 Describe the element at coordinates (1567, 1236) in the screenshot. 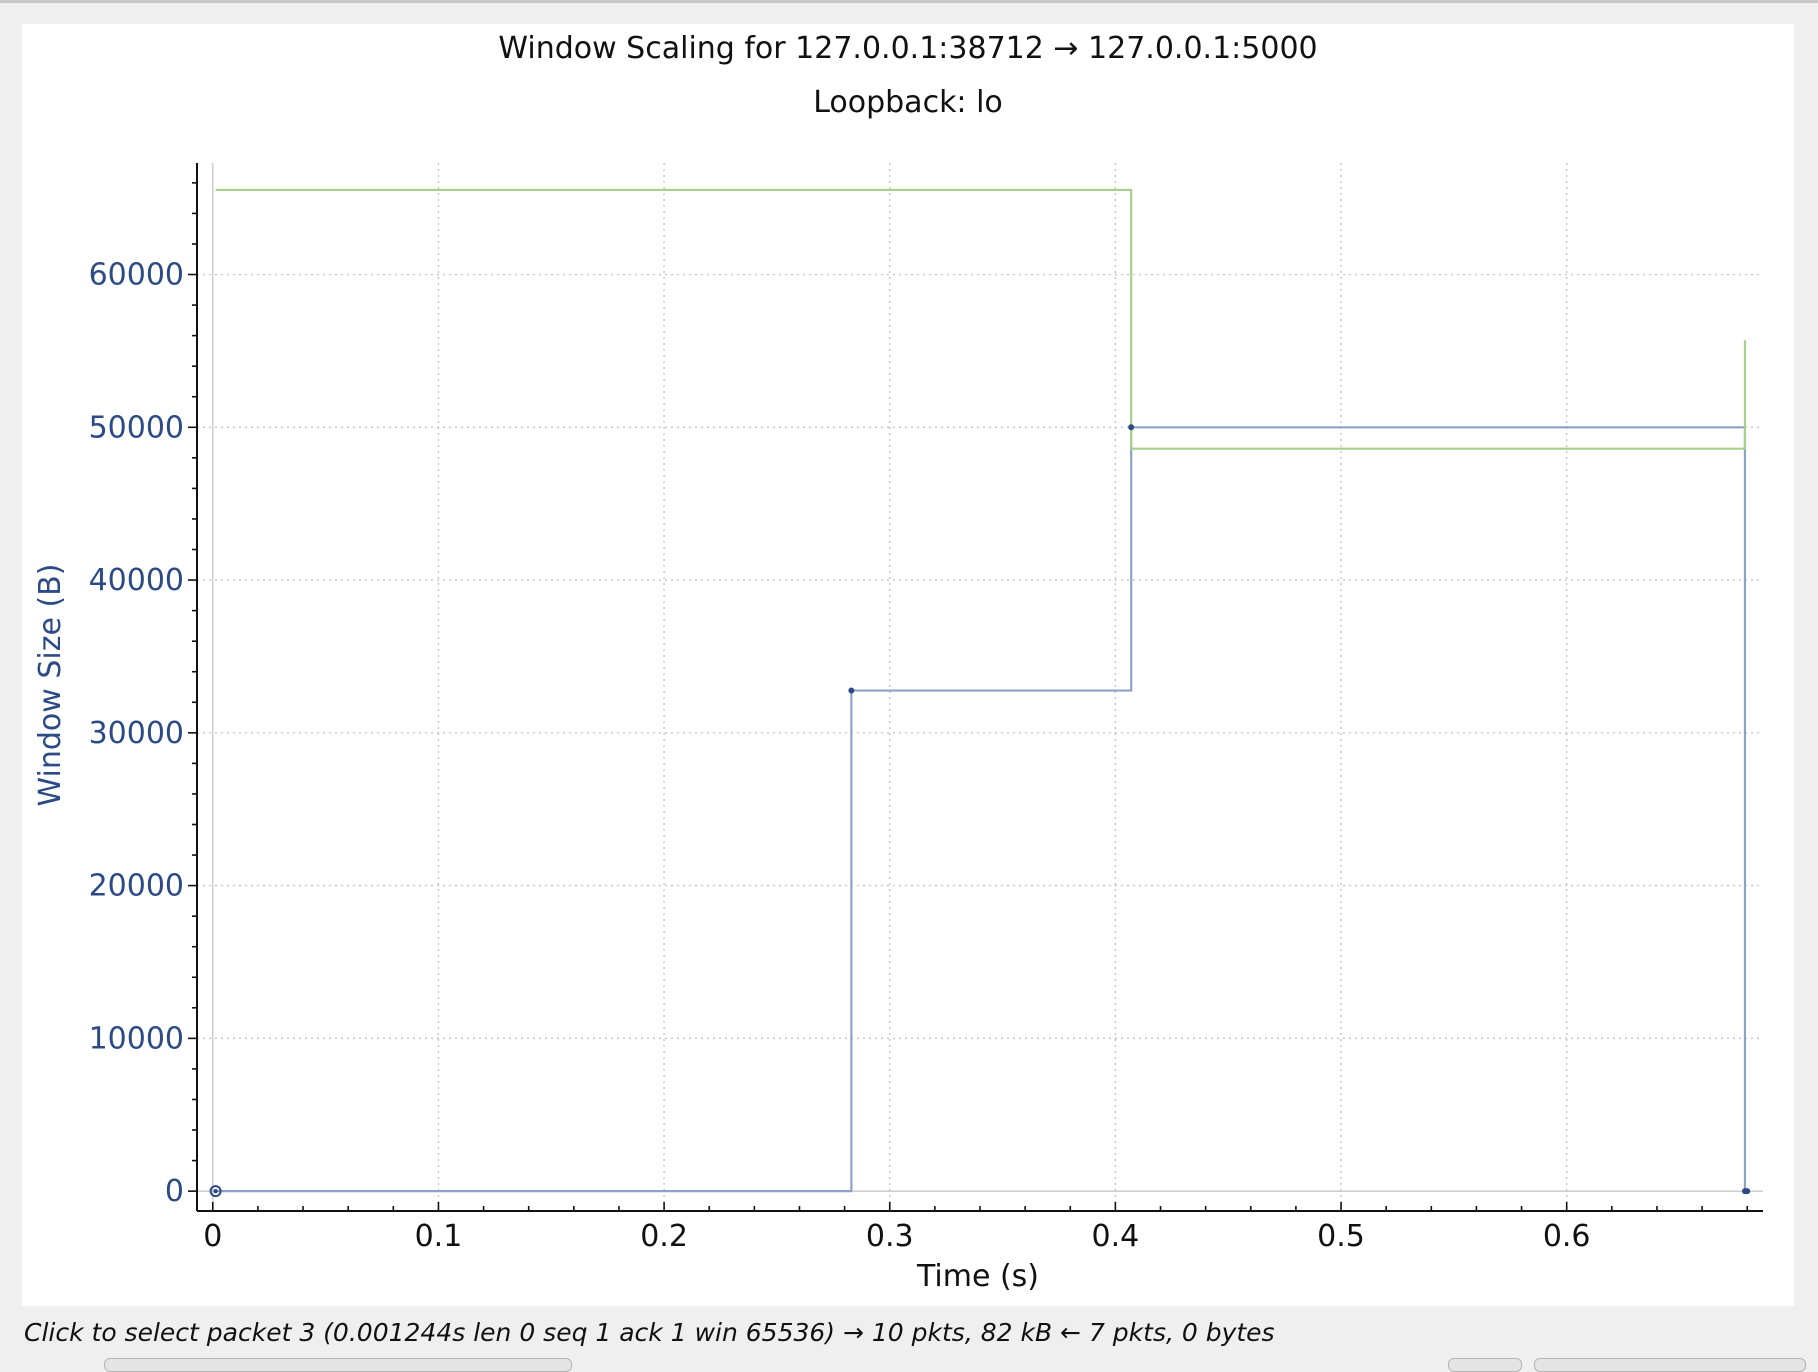

I see `x-tick-label: 0.6` at that location.